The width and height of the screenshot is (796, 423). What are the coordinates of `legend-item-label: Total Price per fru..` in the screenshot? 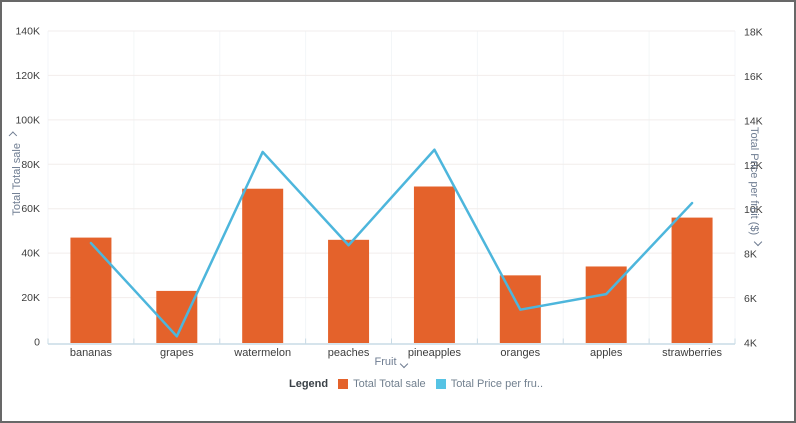 It's located at (497, 384).